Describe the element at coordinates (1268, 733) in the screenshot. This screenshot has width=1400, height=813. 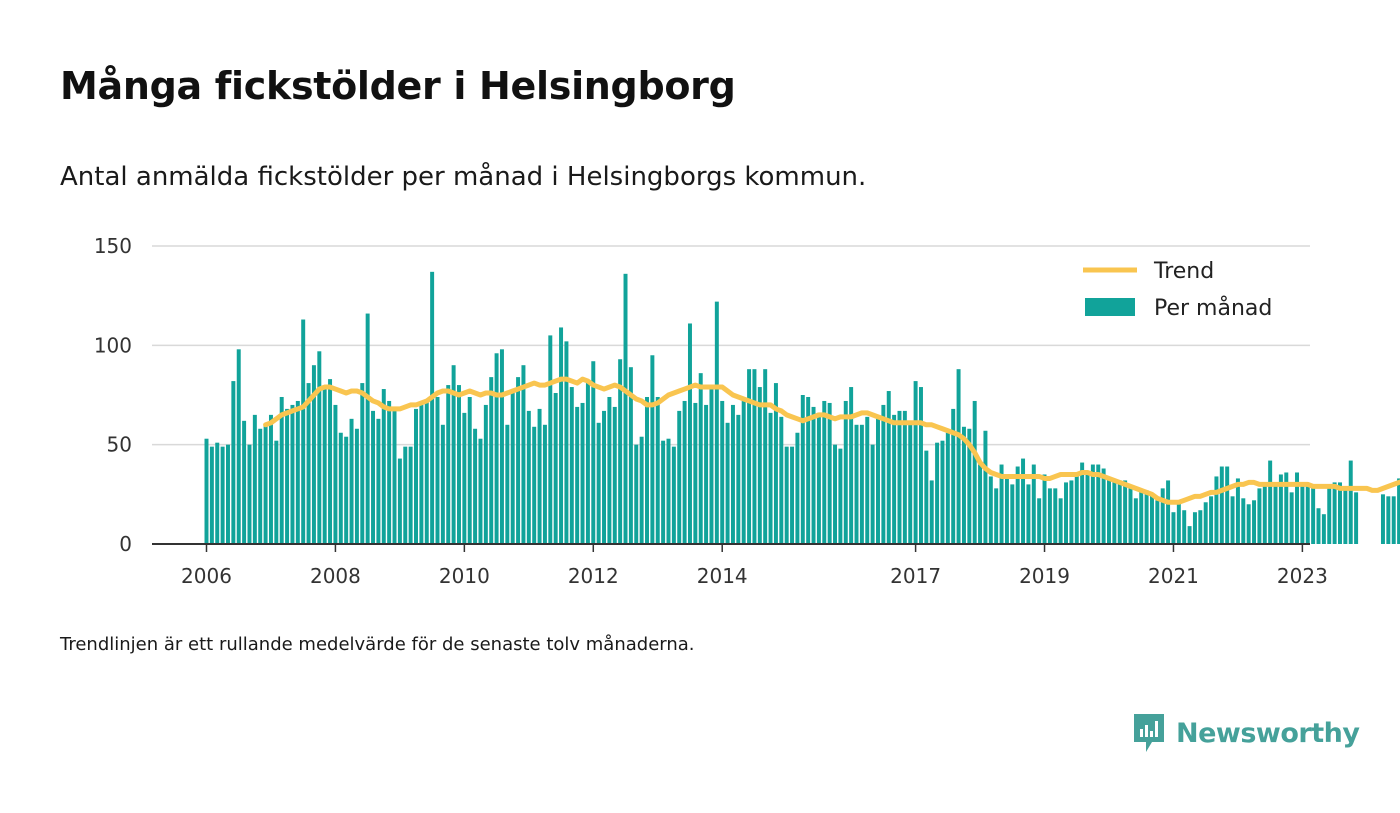
I see `brand-name: Newsworthy` at that location.